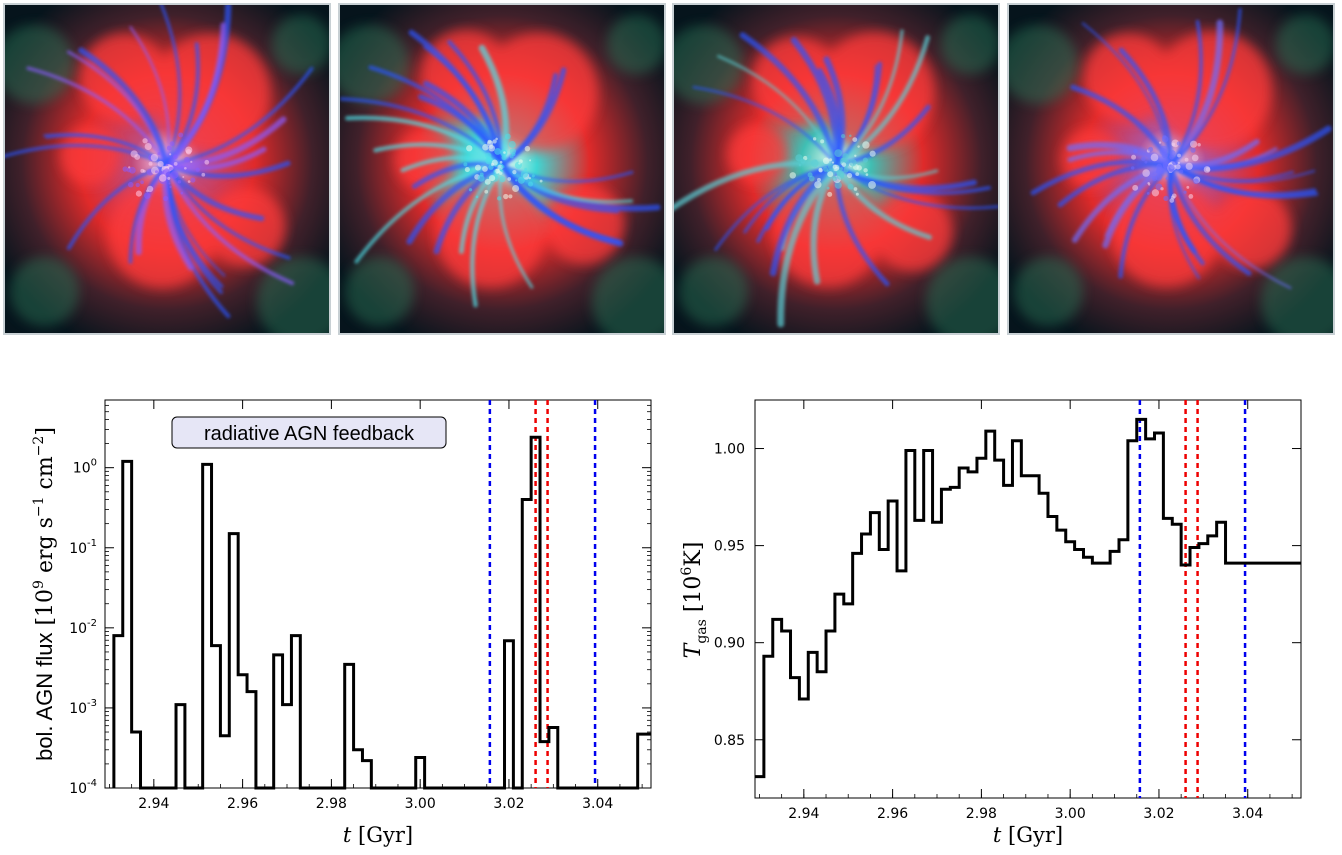  I want to click on y-axis-label-right: Tgas [106K], so click(694, 600).